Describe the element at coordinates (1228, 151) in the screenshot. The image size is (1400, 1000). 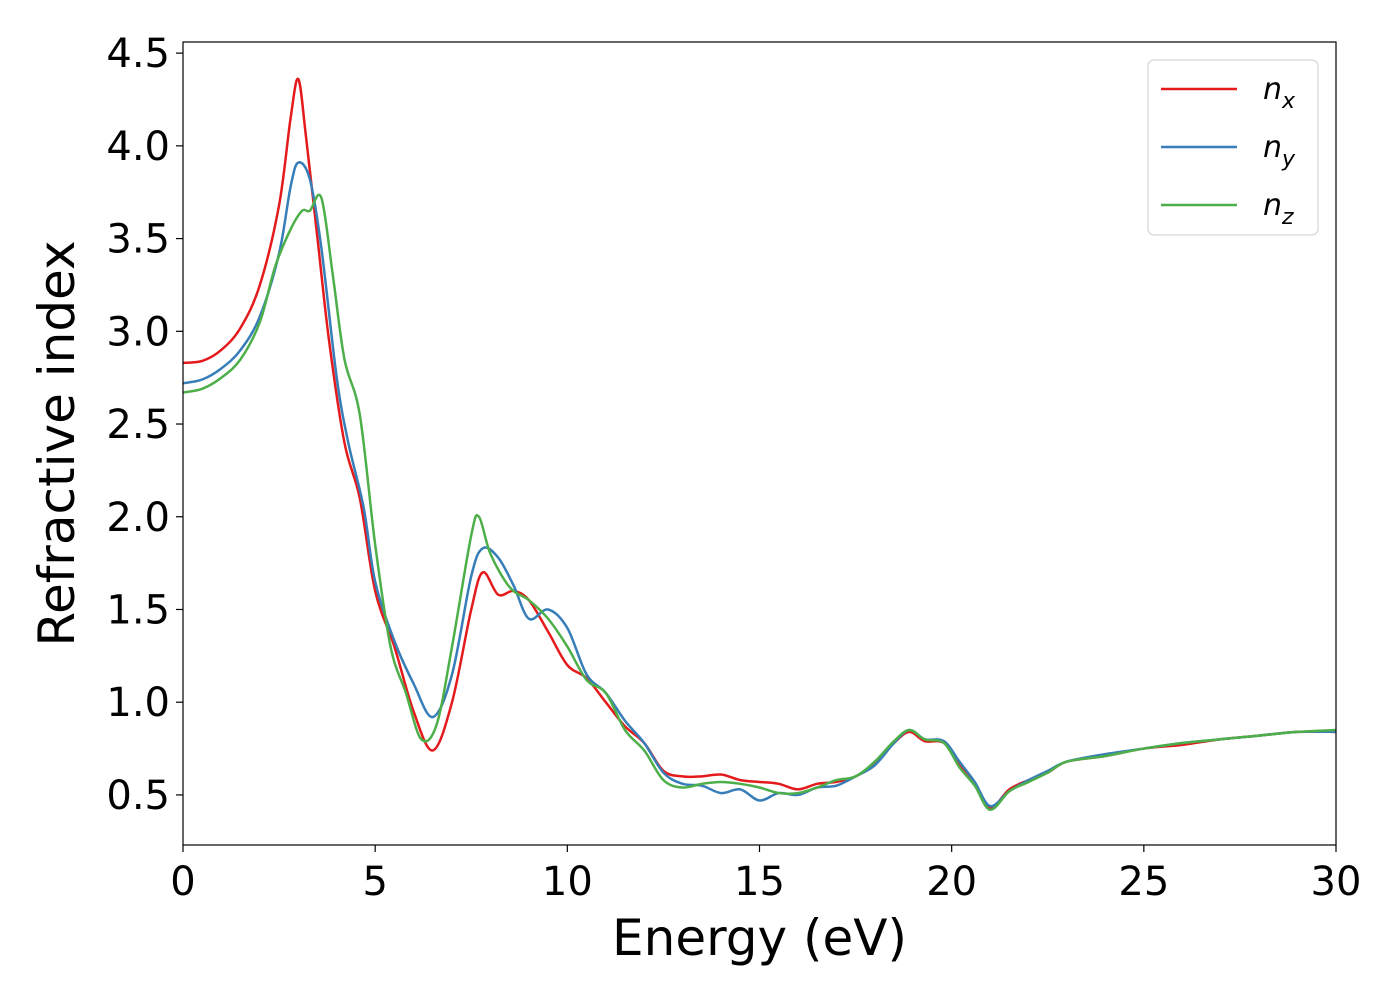
I see `legend-items: nx ny nz` at that location.